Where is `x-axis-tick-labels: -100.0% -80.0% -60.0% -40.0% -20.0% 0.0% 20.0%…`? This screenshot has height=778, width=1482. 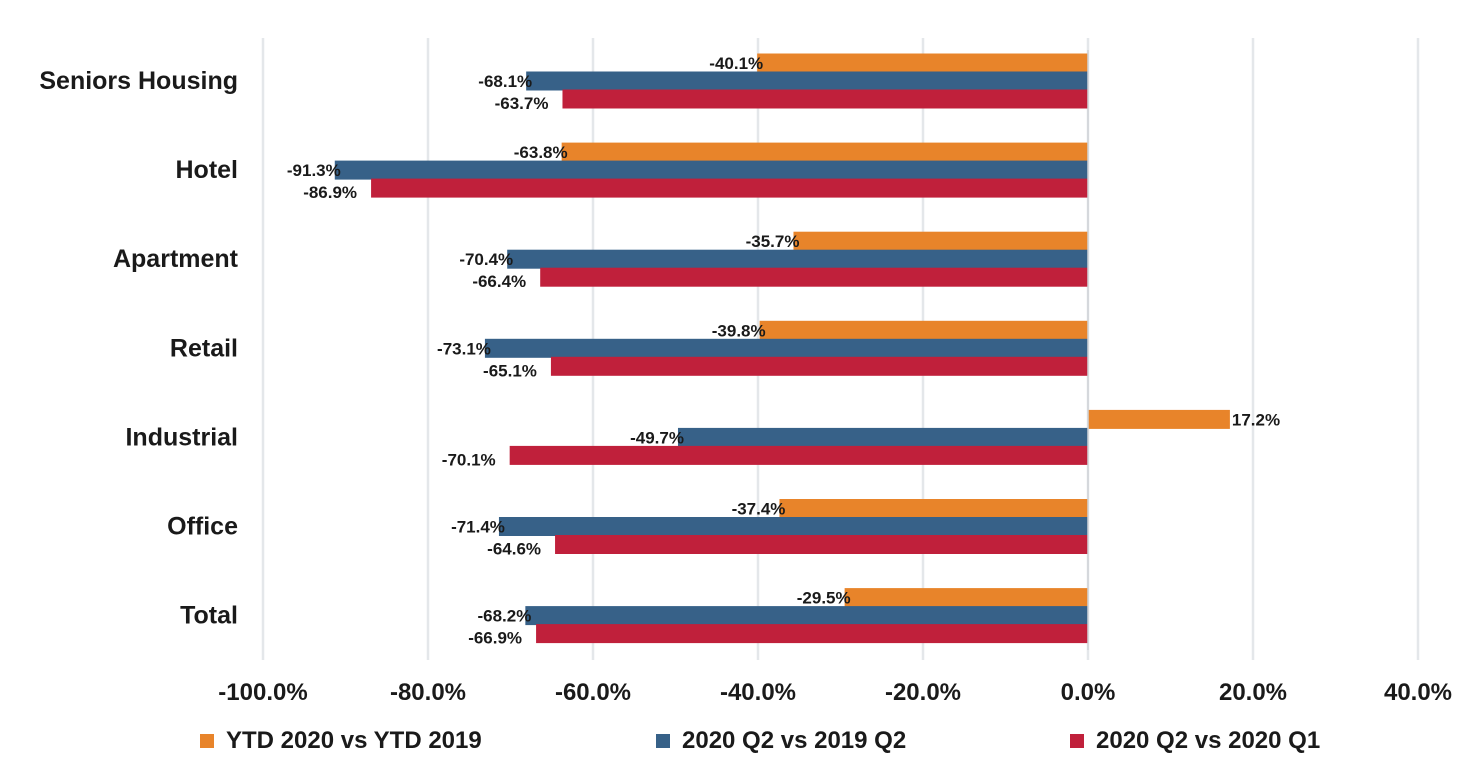 x-axis-tick-labels: -100.0% -80.0% -60.0% -40.0% -20.0% 0.0% 20.0%… is located at coordinates (835, 692).